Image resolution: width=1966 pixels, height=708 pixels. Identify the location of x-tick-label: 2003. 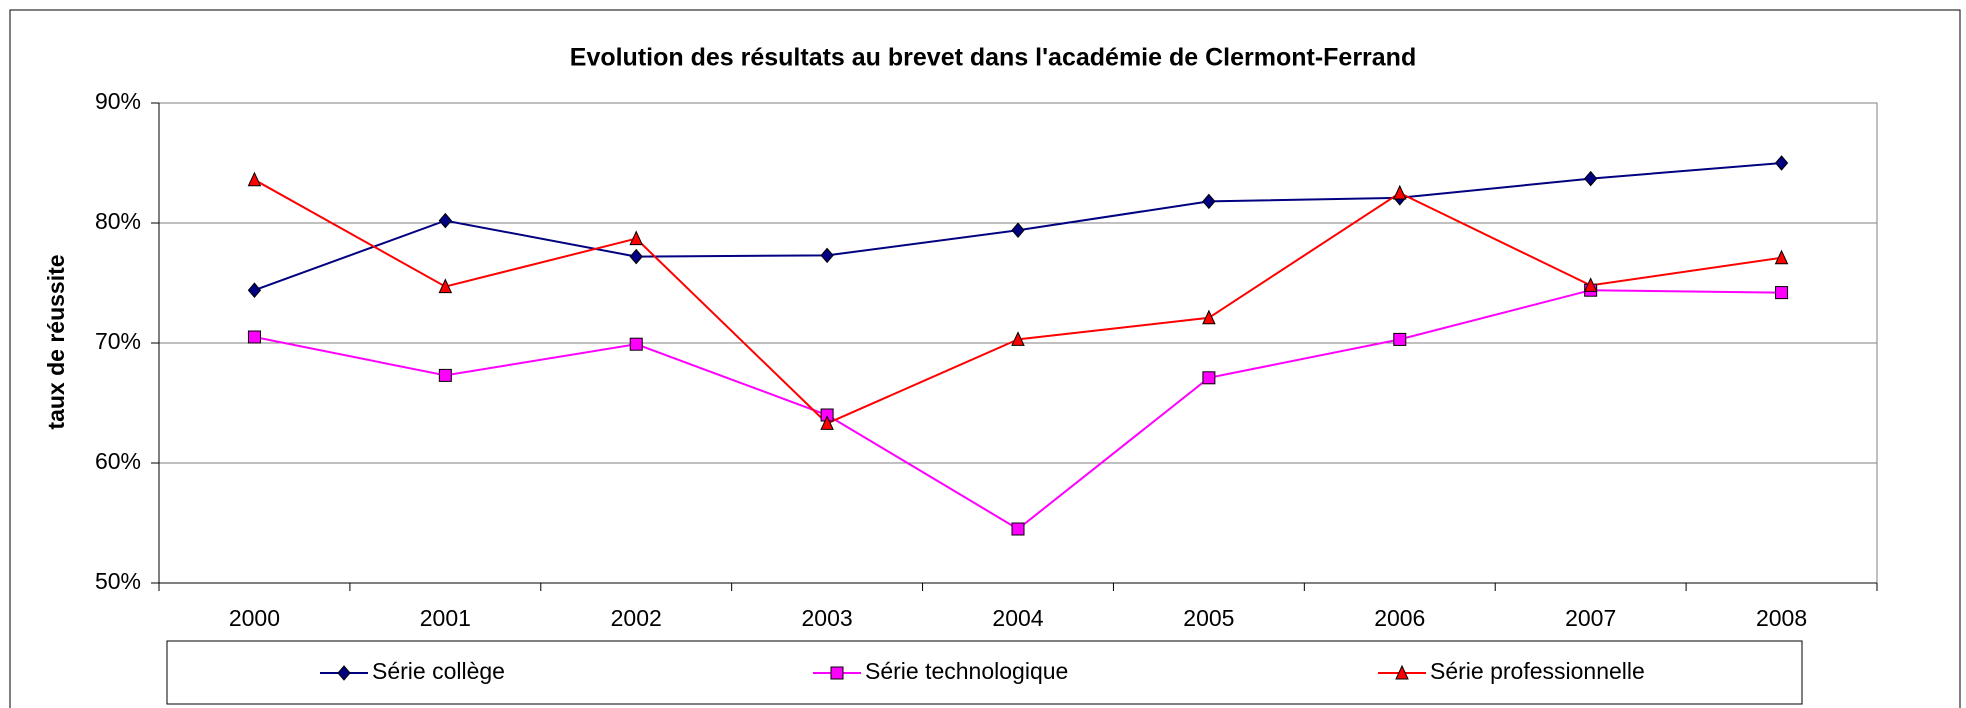
(827, 618).